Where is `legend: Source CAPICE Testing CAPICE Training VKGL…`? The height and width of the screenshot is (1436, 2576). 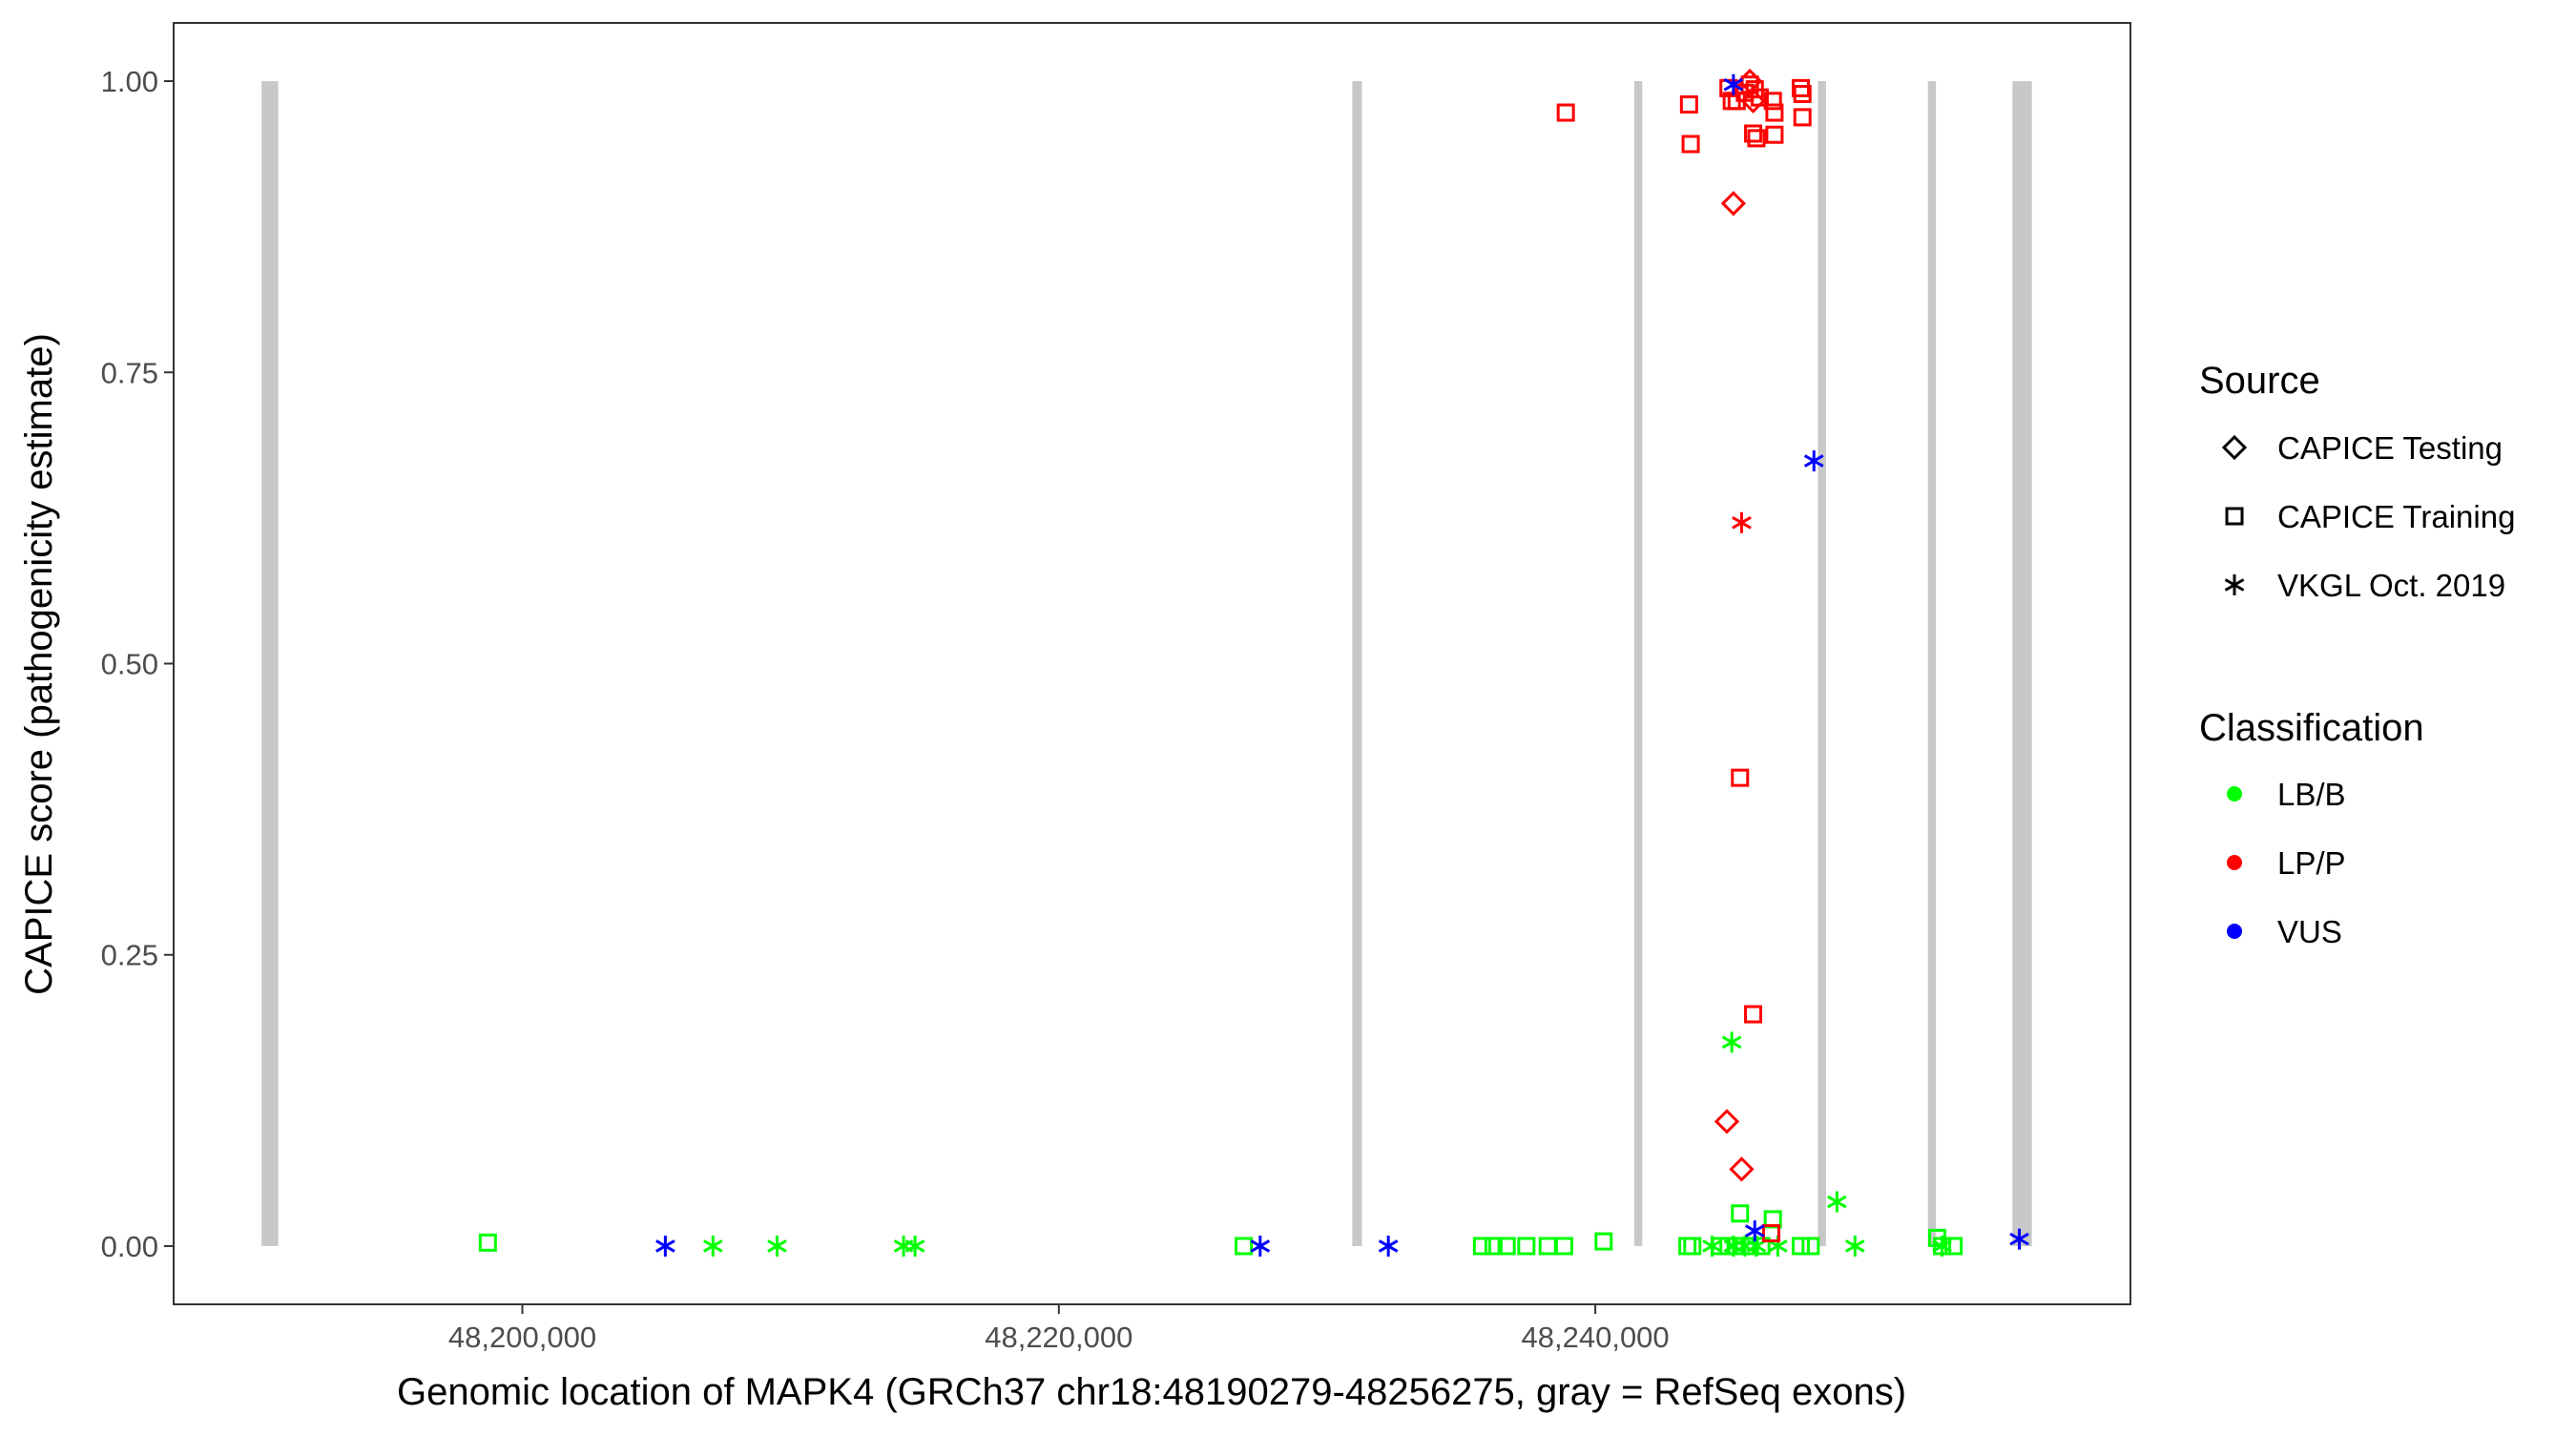 legend: Source CAPICE Testing CAPICE Training VKGL… is located at coordinates (2357, 654).